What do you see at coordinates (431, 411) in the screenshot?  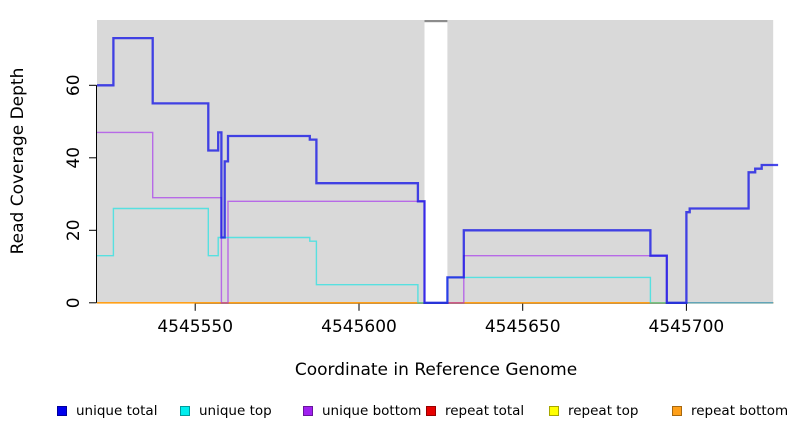 I see `legend-swatch-repeat-total` at bounding box center [431, 411].